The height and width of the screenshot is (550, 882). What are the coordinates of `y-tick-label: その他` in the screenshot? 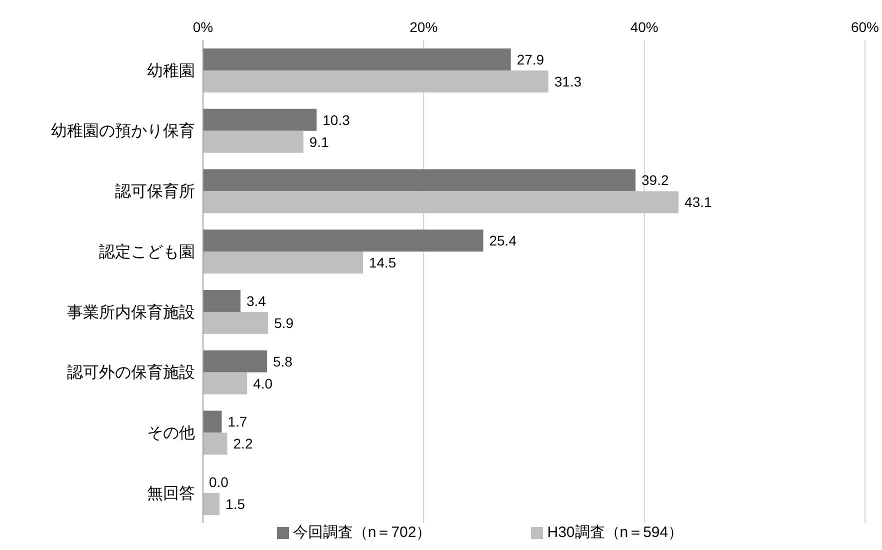 It's located at (171, 433).